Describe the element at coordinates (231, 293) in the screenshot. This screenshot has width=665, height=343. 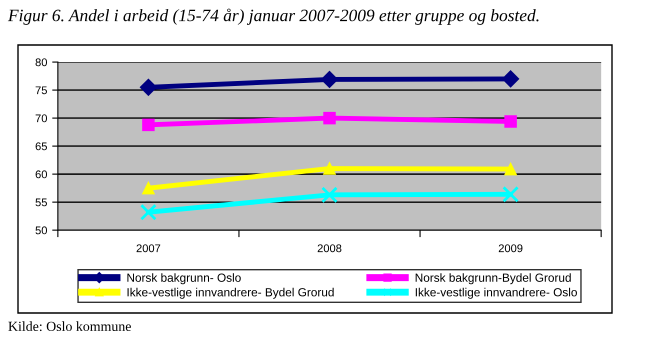
I see `legend-label: Ikke-vestlige innvandrere- Bydel Grorud` at that location.